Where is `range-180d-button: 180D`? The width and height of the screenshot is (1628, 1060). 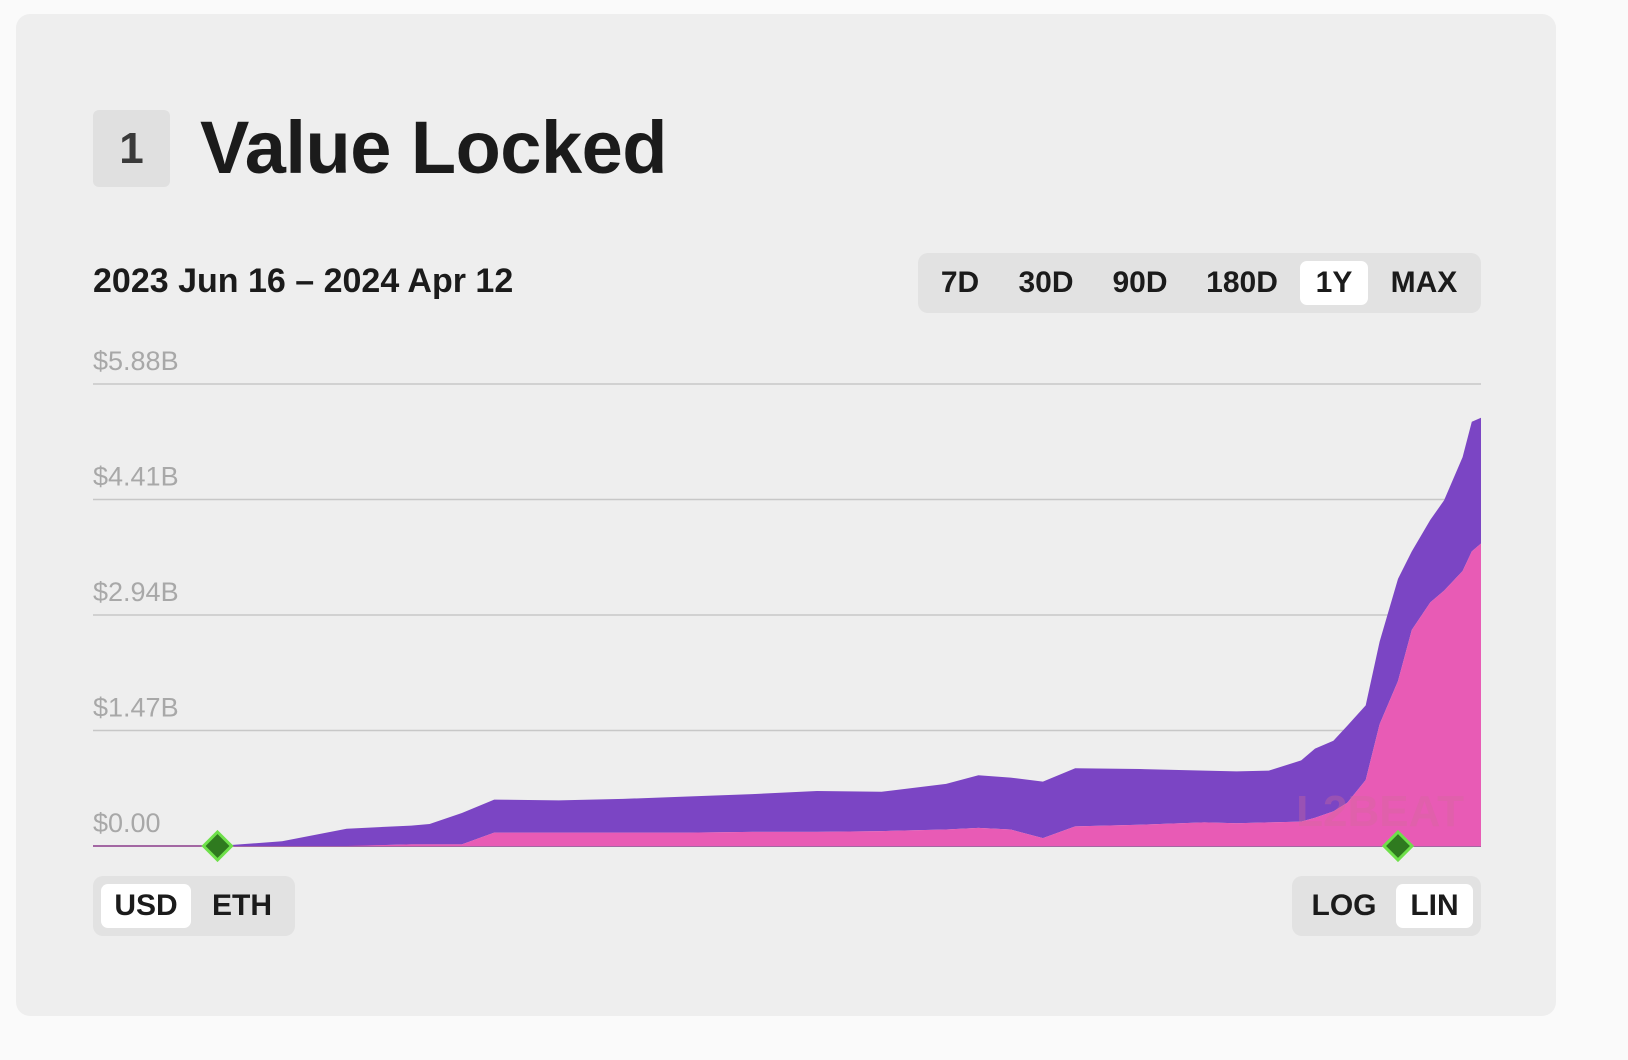
range-180d-button: 180D is located at coordinates (1242, 282).